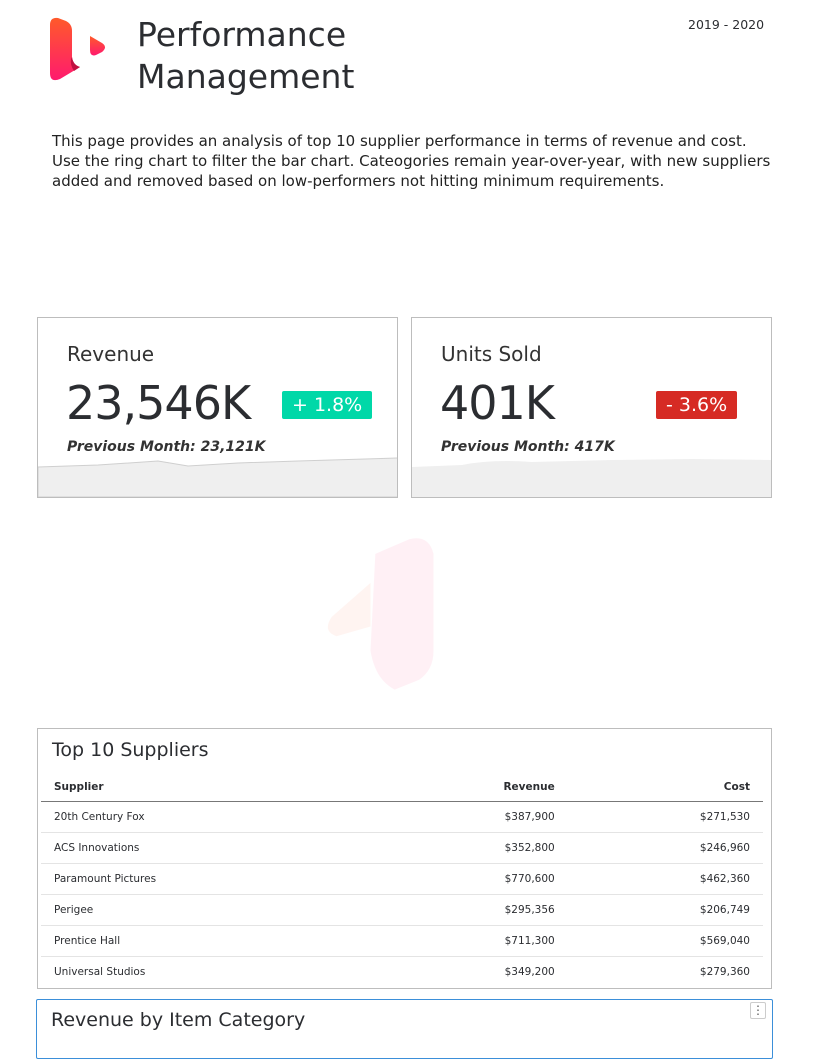  I want to click on revenue-cell: $349,200, so click(529, 971).